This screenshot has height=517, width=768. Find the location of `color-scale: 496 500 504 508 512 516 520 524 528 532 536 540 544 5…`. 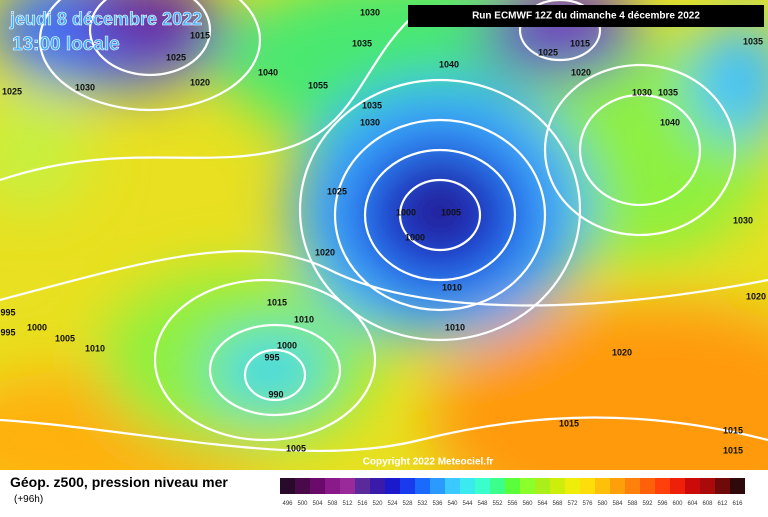

color-scale: 496 500 504 508 512 516 520 524 528 532 536 540 544 5… is located at coordinates (512, 492).